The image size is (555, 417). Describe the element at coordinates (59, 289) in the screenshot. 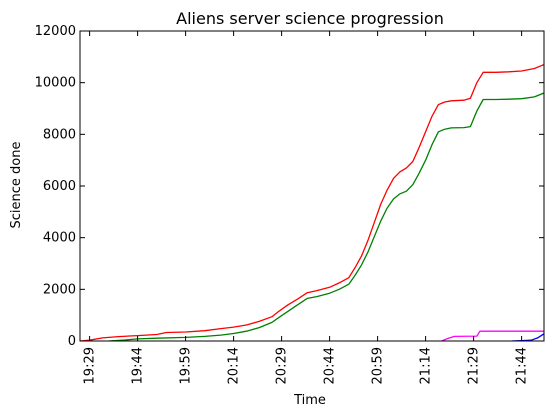

I see `y-tick-label: 2000` at that location.